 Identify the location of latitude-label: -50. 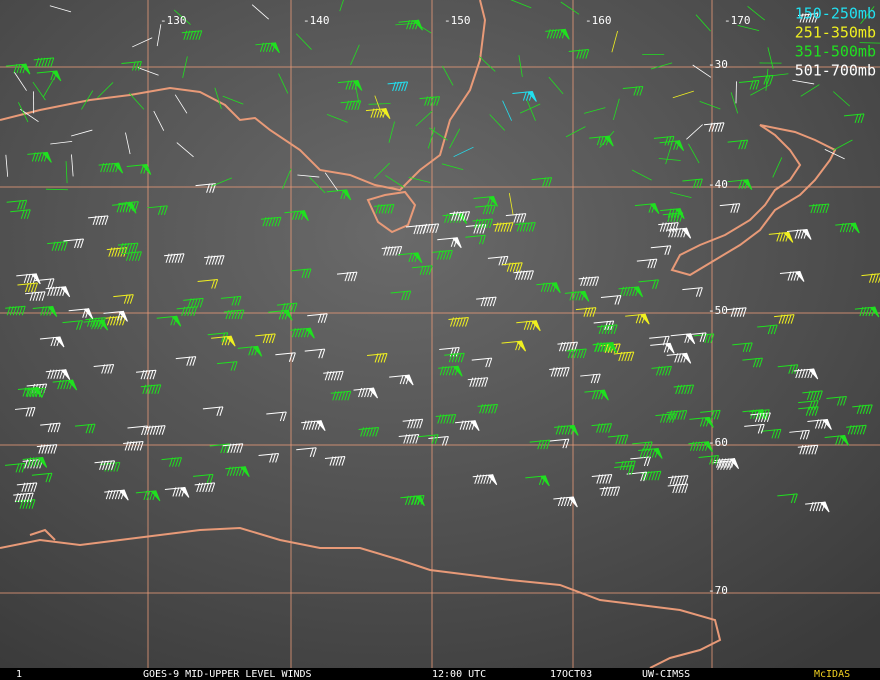
(718, 310).